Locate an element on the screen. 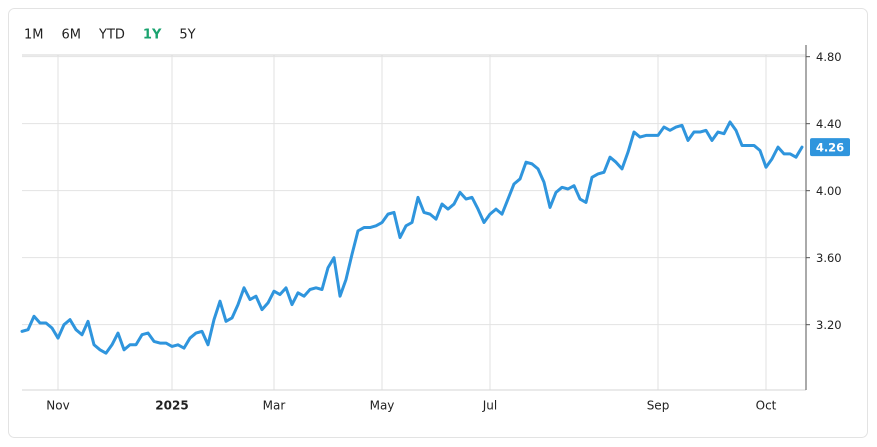  range-button: 1Y is located at coordinates (152, 35).